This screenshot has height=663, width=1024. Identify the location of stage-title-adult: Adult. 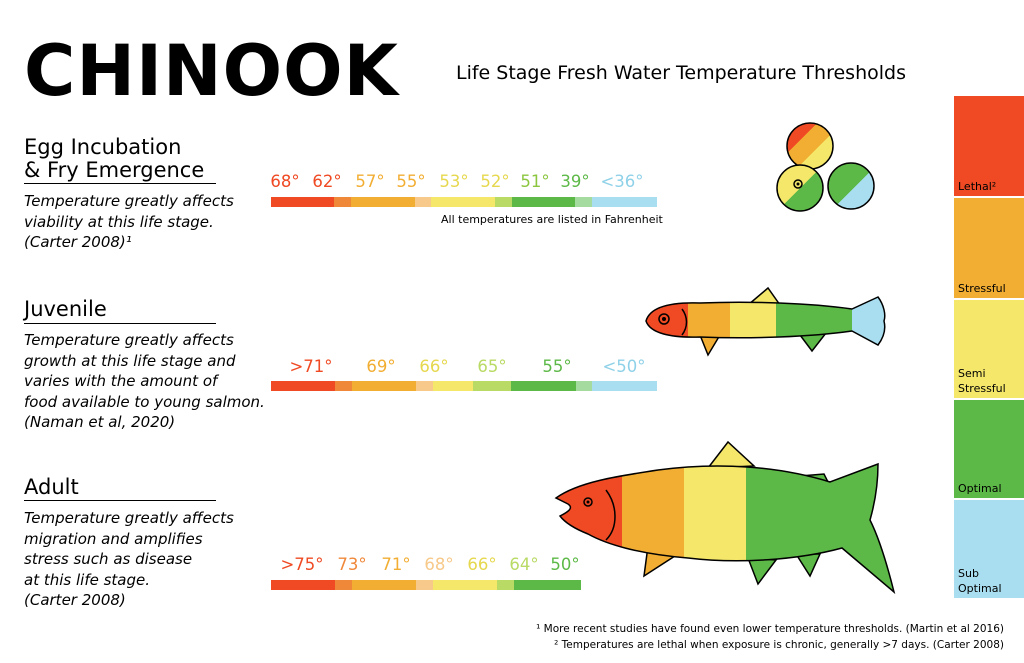
(51, 487).